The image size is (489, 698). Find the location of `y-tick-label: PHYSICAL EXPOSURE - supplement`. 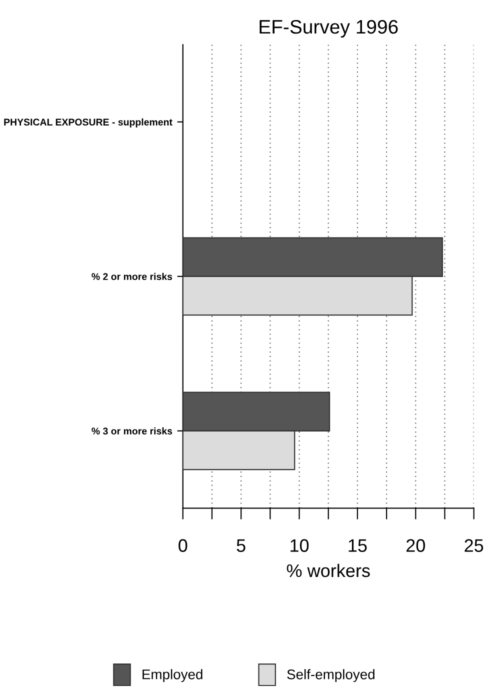

y-tick-label: PHYSICAL EXPOSURE - supplement is located at coordinates (88, 123).